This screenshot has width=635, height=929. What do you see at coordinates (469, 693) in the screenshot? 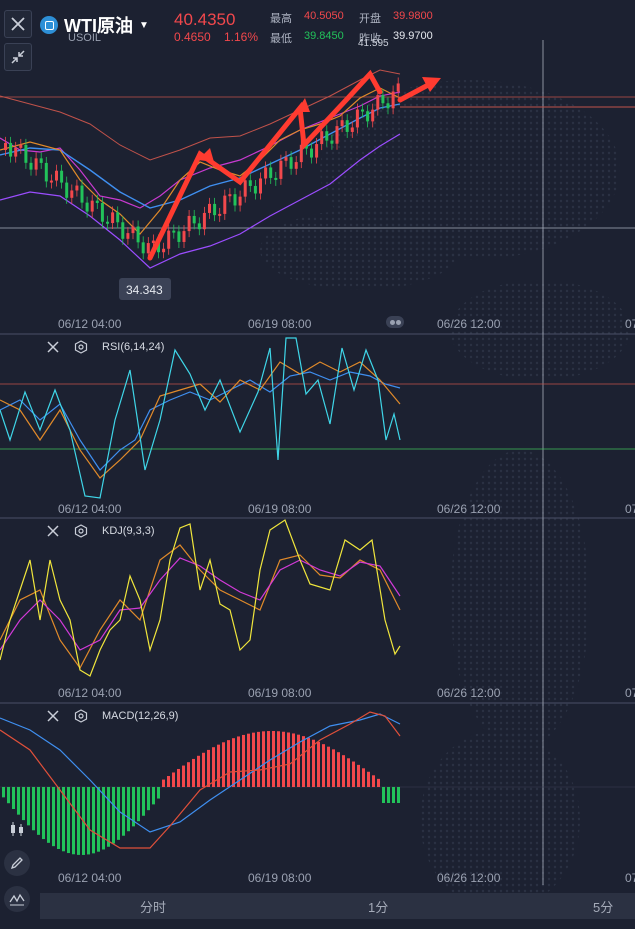
I see `time-label: 06/26 12:00` at bounding box center [469, 693].